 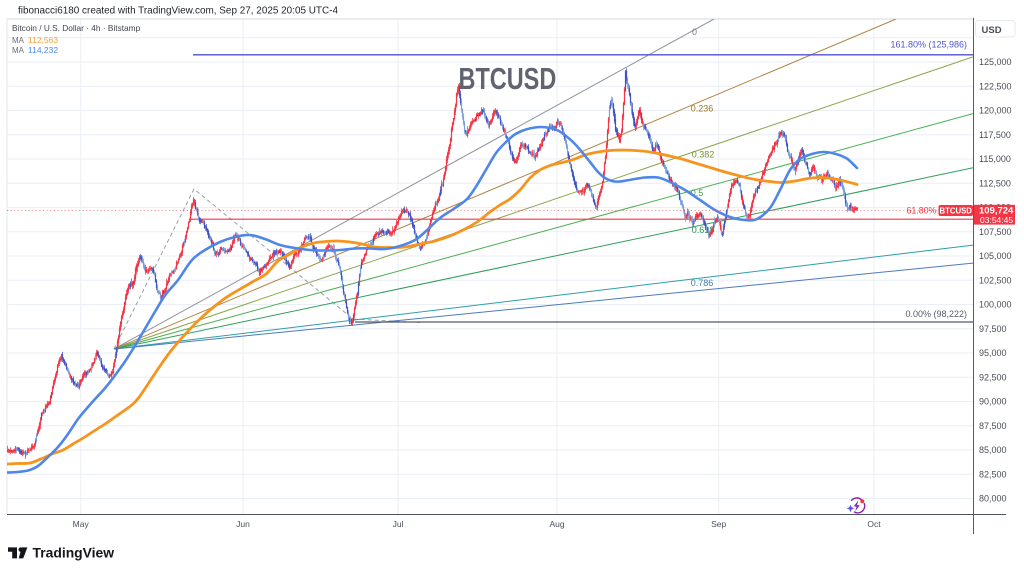 What do you see at coordinates (995, 111) in the screenshot?
I see `svg-text: 120,000` at bounding box center [995, 111].